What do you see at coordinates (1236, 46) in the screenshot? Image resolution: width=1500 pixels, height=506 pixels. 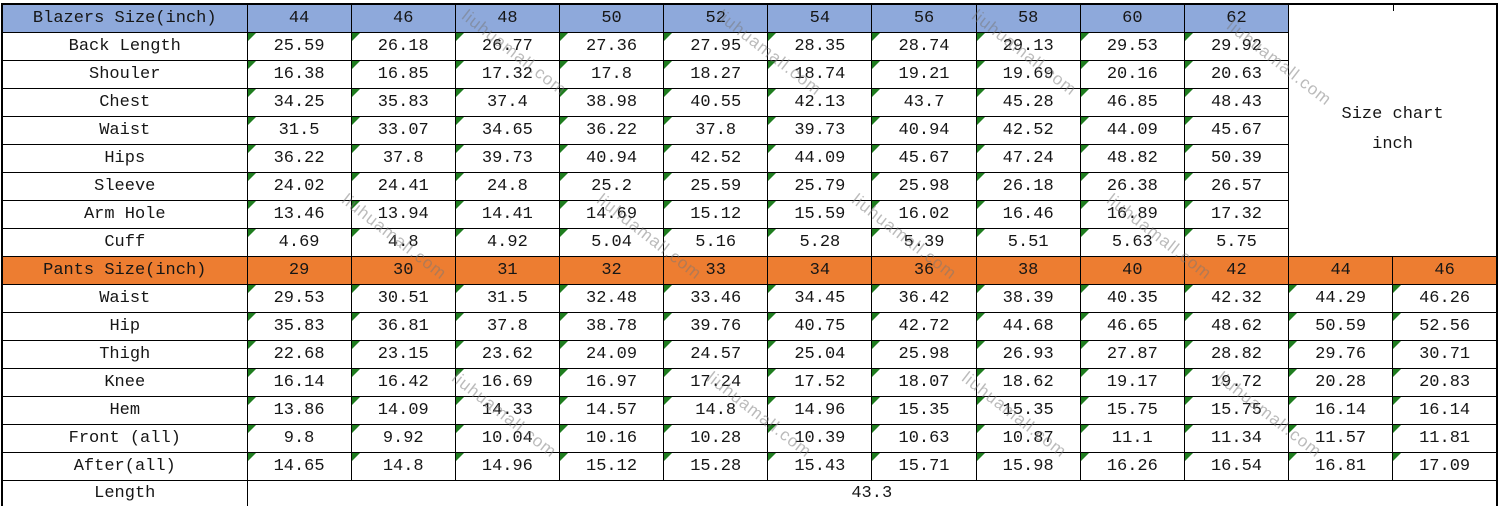 I see `blazer-value-cell: 29.92` at bounding box center [1236, 46].